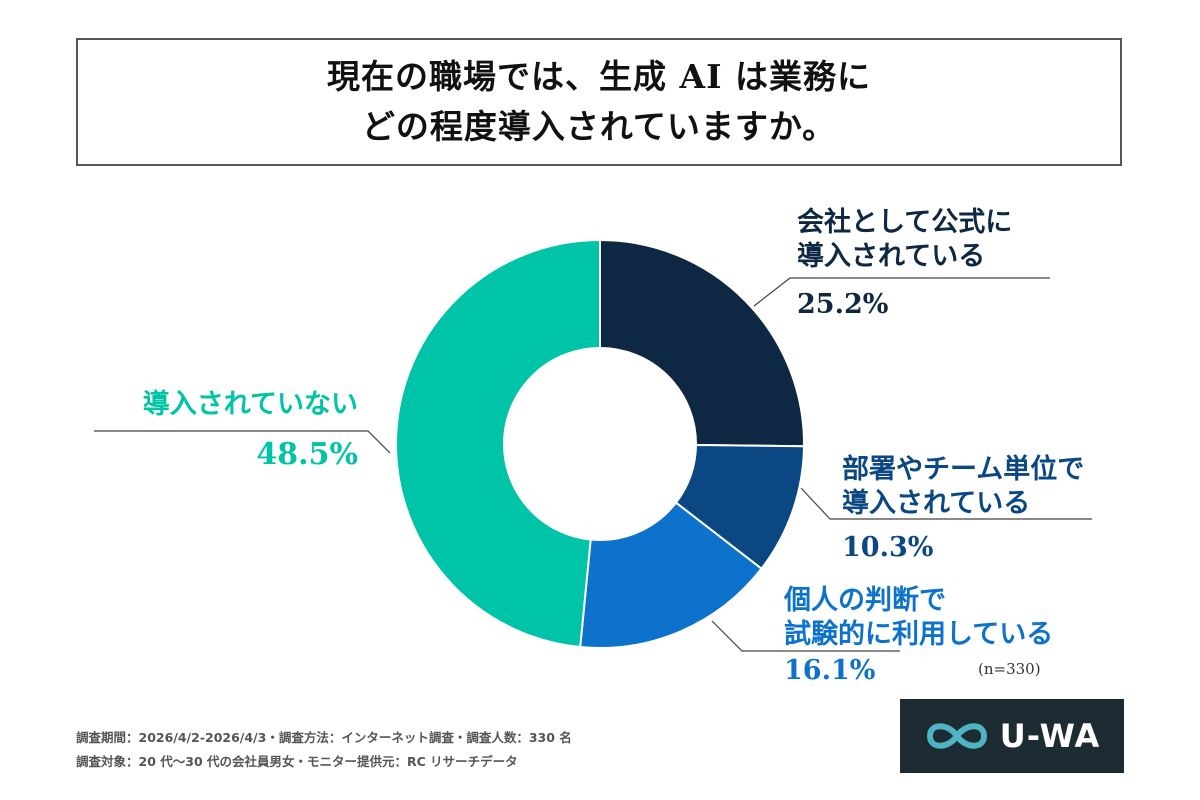 This screenshot has height=800, width=1200. I want to click on label-not-introduced: 導入されていない 48.5%, so click(227, 430).